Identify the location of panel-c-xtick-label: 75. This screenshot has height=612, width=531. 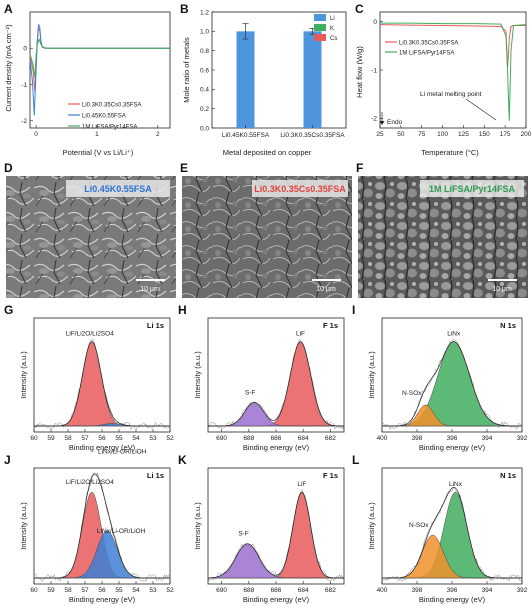
(422, 134).